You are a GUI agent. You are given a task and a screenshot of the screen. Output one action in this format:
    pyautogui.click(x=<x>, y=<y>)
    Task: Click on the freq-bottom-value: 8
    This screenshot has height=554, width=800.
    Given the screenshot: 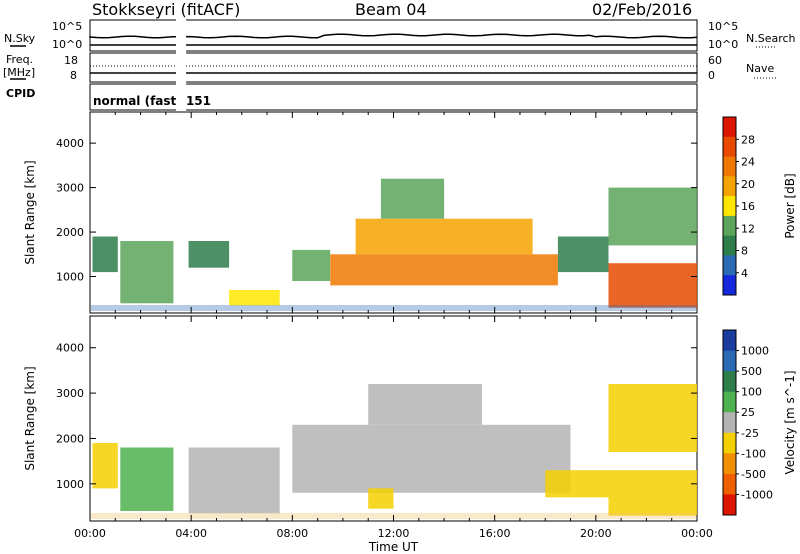 What is the action you would take?
    pyautogui.click(x=73, y=75)
    